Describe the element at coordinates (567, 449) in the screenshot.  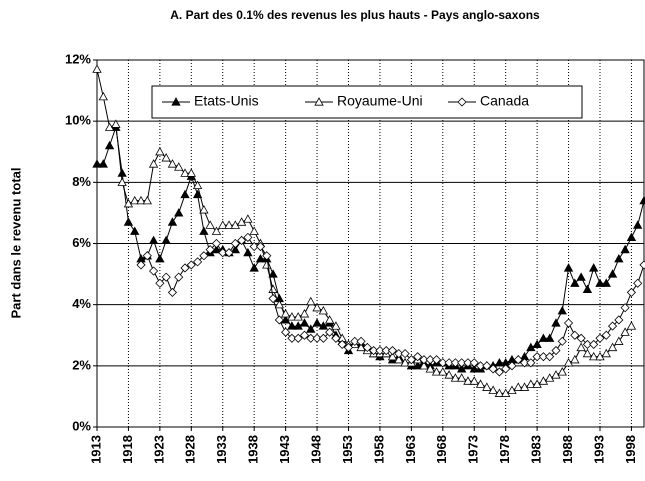
I see `x-tick-label: 1988` at that location.